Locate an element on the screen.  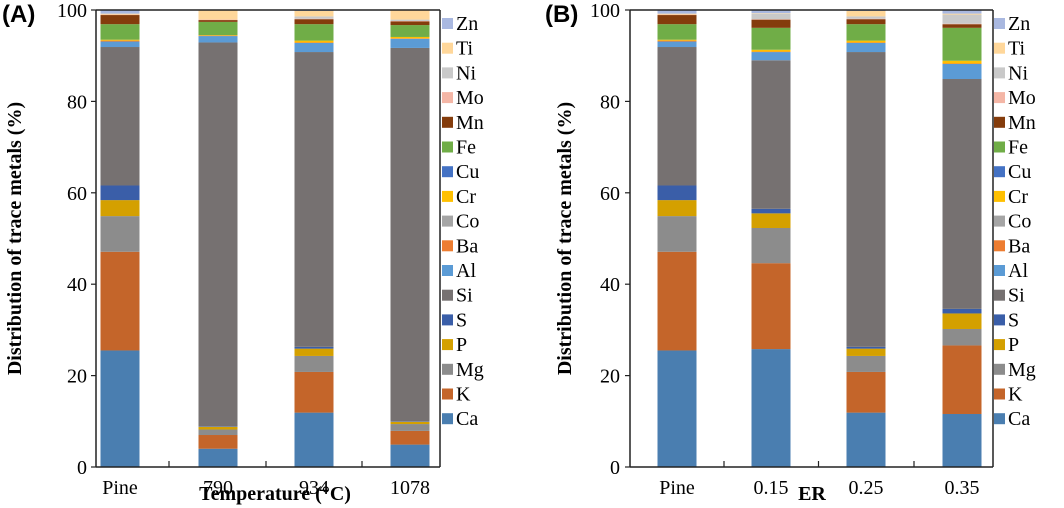
legend-label-si: Si is located at coordinates (1016, 296).